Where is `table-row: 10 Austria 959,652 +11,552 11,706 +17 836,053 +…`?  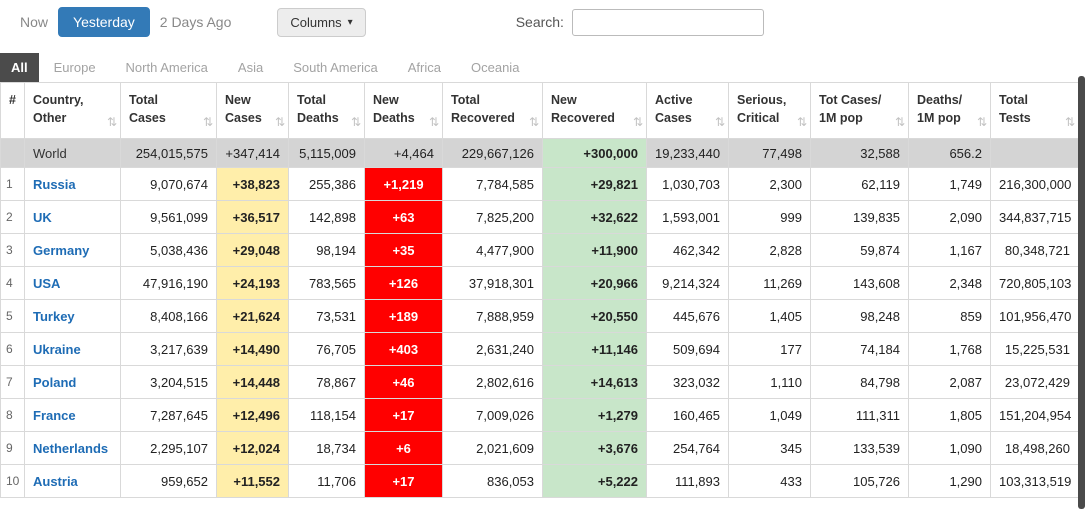 table-row: 10 Austria 959,652 +11,552 11,706 +17 836,053 +… is located at coordinates (539, 481).